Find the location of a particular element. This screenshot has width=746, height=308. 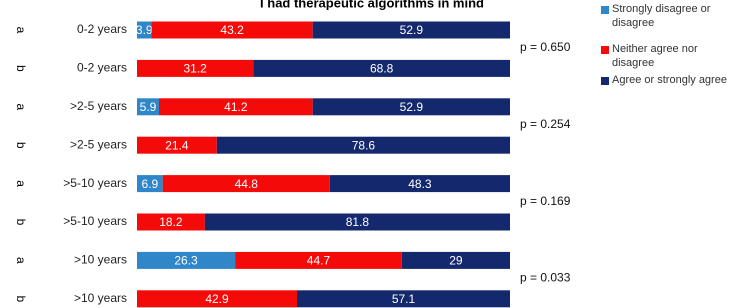

value-label: 26.3 is located at coordinates (186, 261).